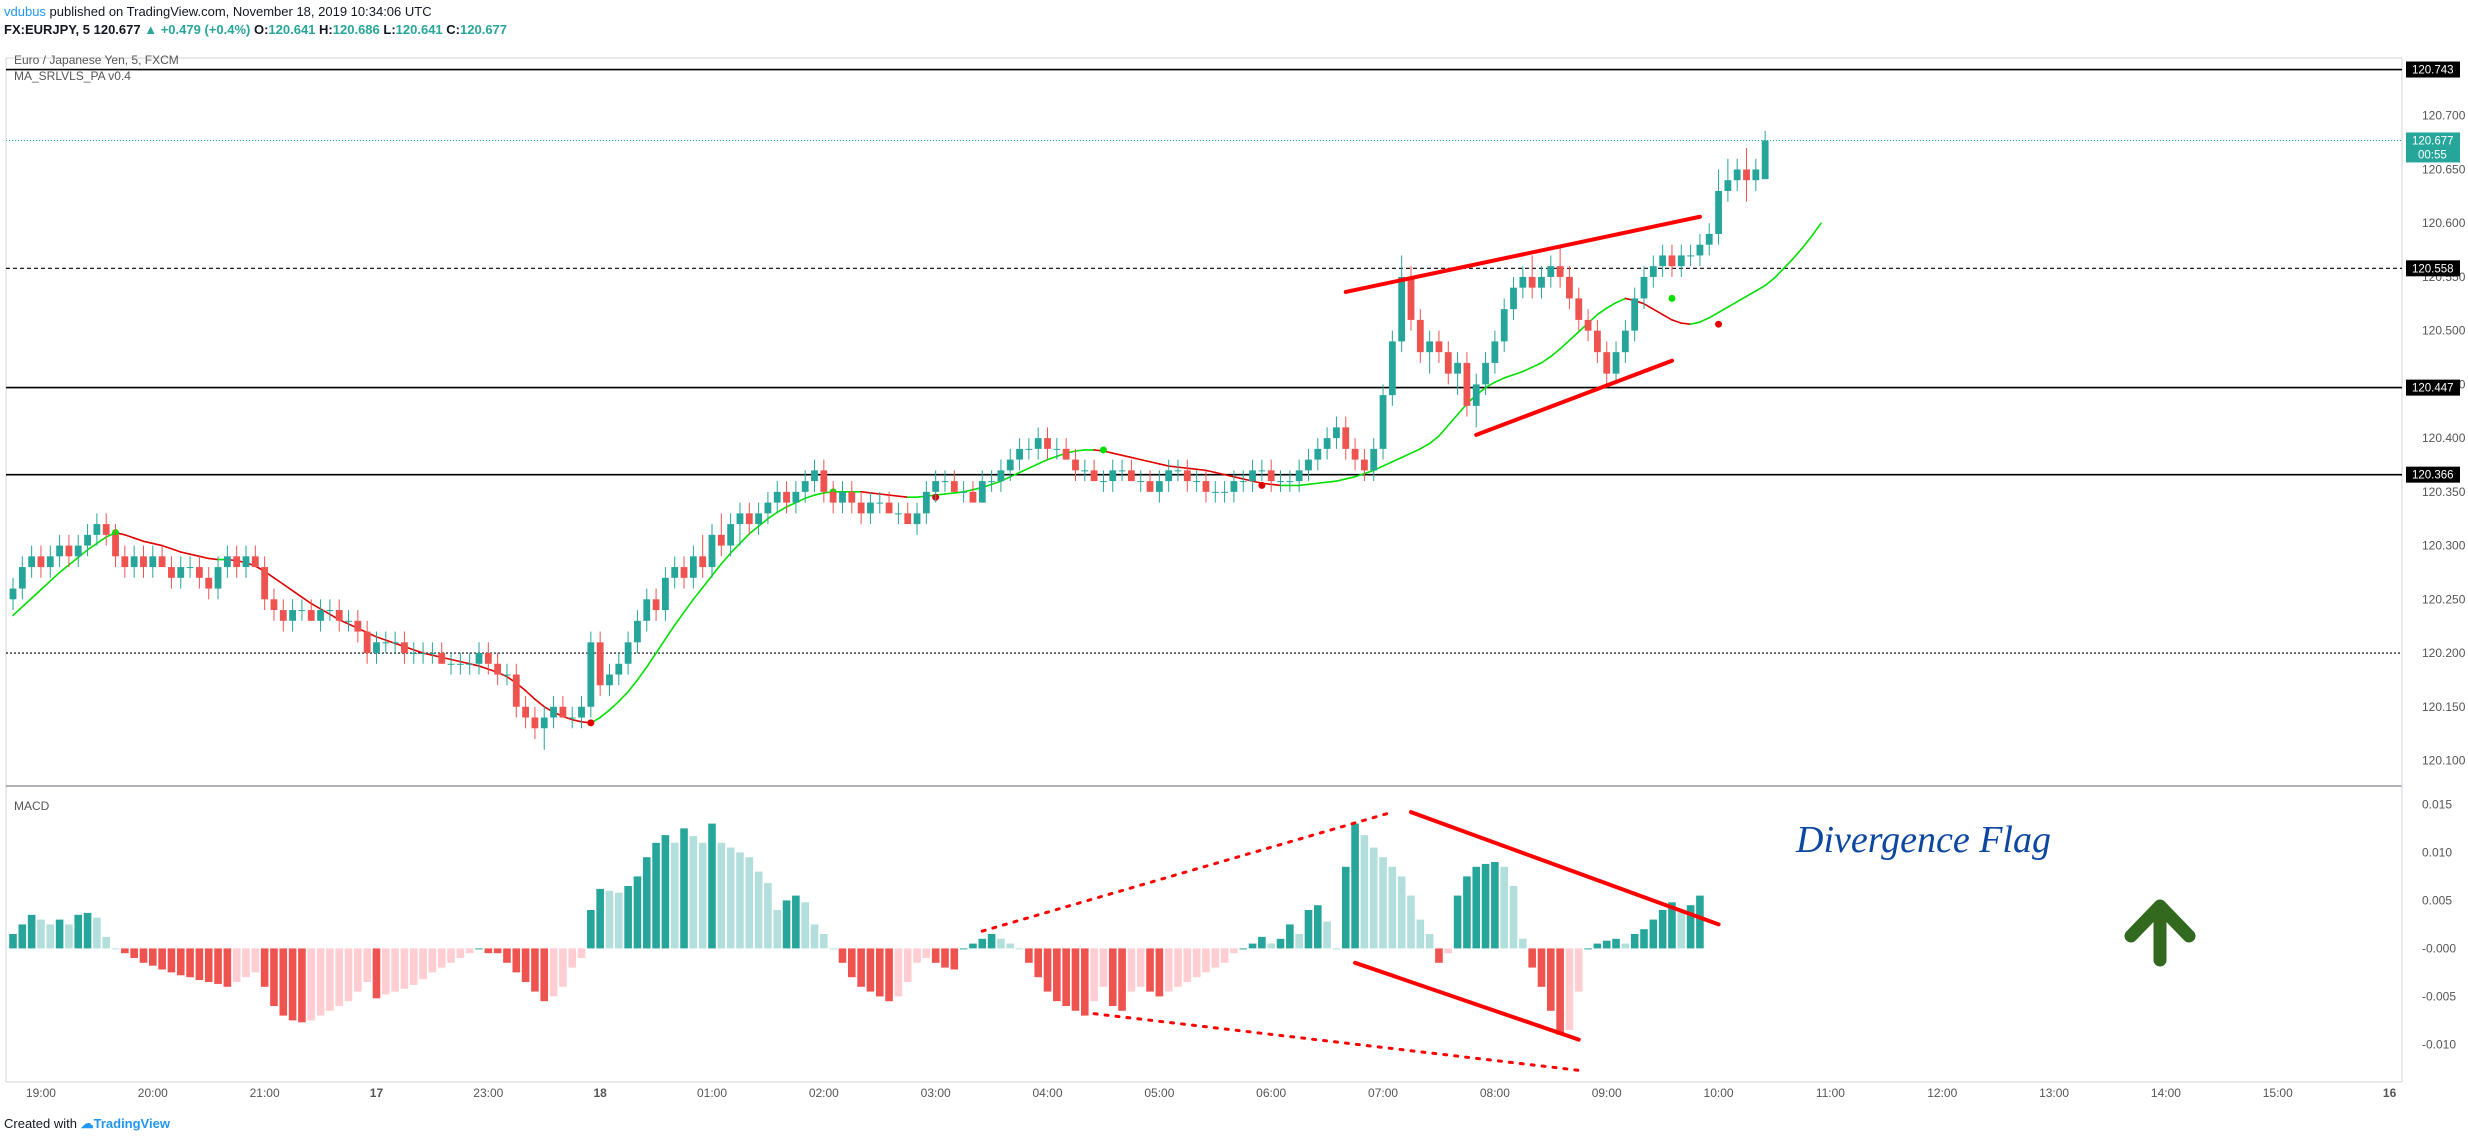 This screenshot has width=2468, height=1142. Describe the element at coordinates (25, 11) in the screenshot. I see `author-link: vdubus` at that location.